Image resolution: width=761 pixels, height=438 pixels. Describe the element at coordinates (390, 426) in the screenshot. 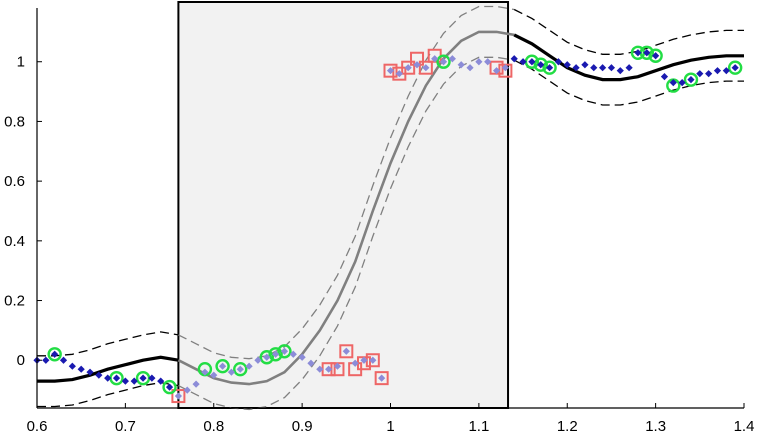

I see `x-tick-label: 1` at that location.